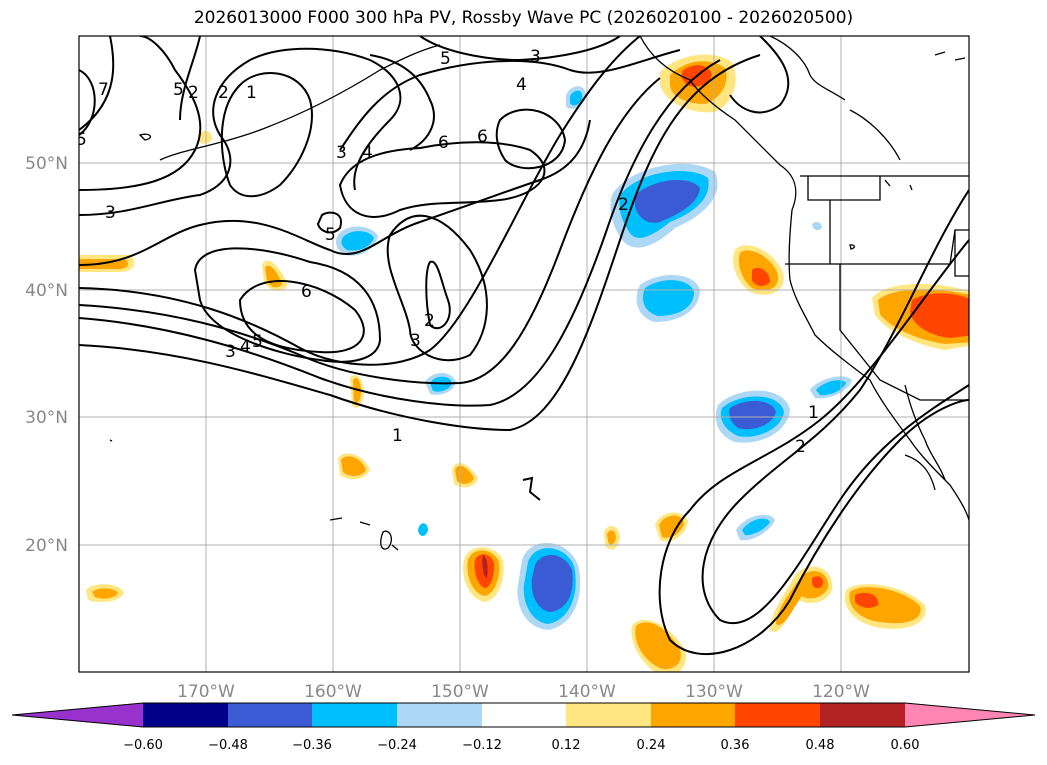  I want to click on lon-label: 150°W, so click(460, 692).